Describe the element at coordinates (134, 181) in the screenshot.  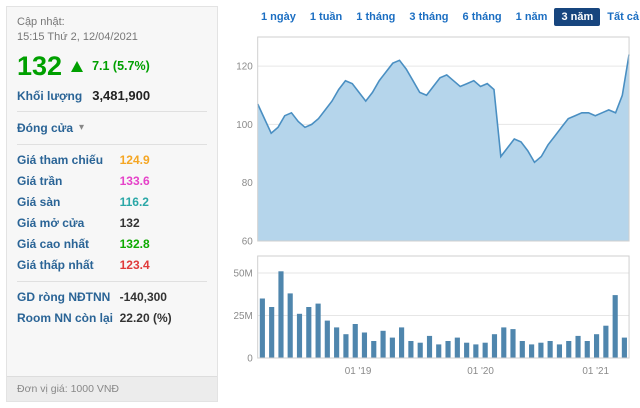
I see `quote-row-value: 133.6` at that location.